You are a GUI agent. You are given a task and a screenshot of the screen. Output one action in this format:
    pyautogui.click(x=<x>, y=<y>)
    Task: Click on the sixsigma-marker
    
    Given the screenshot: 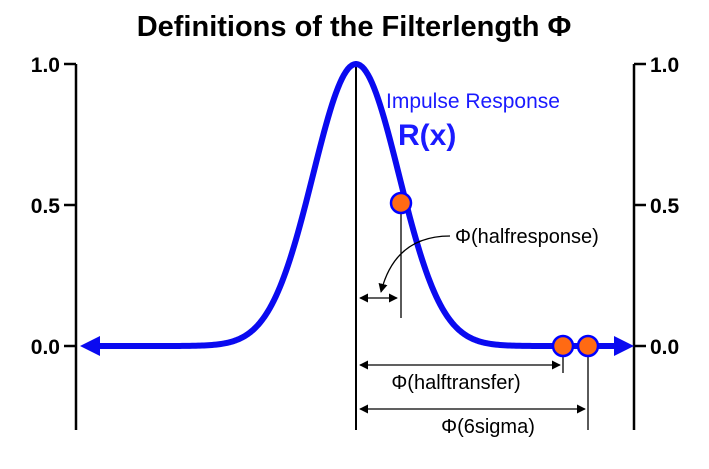 What is the action you would take?
    pyautogui.click(x=588, y=346)
    